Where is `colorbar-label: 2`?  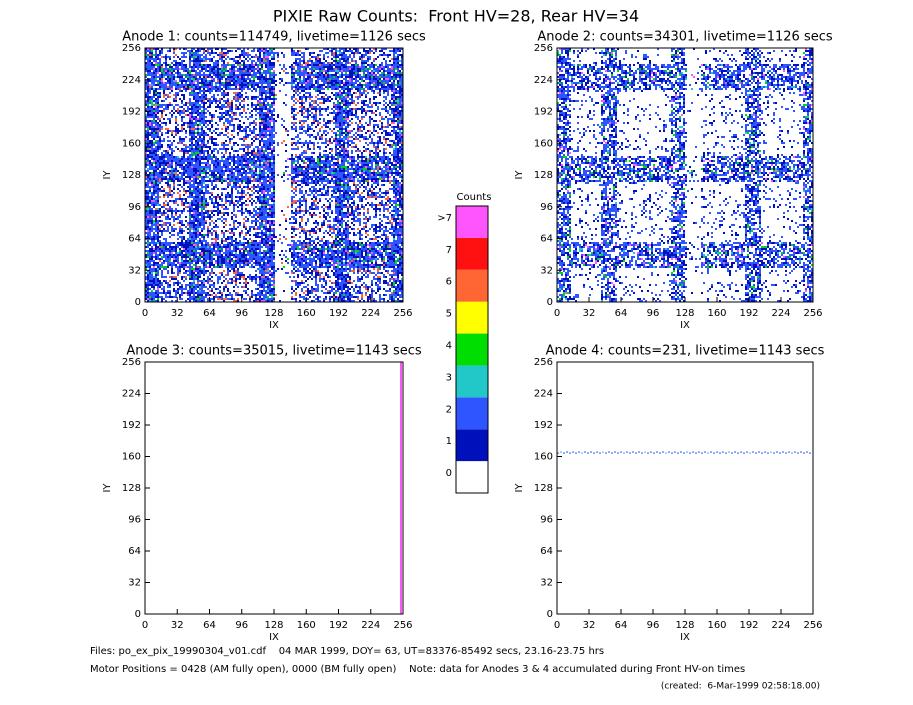 colorbar-label: 2 is located at coordinates (449, 409).